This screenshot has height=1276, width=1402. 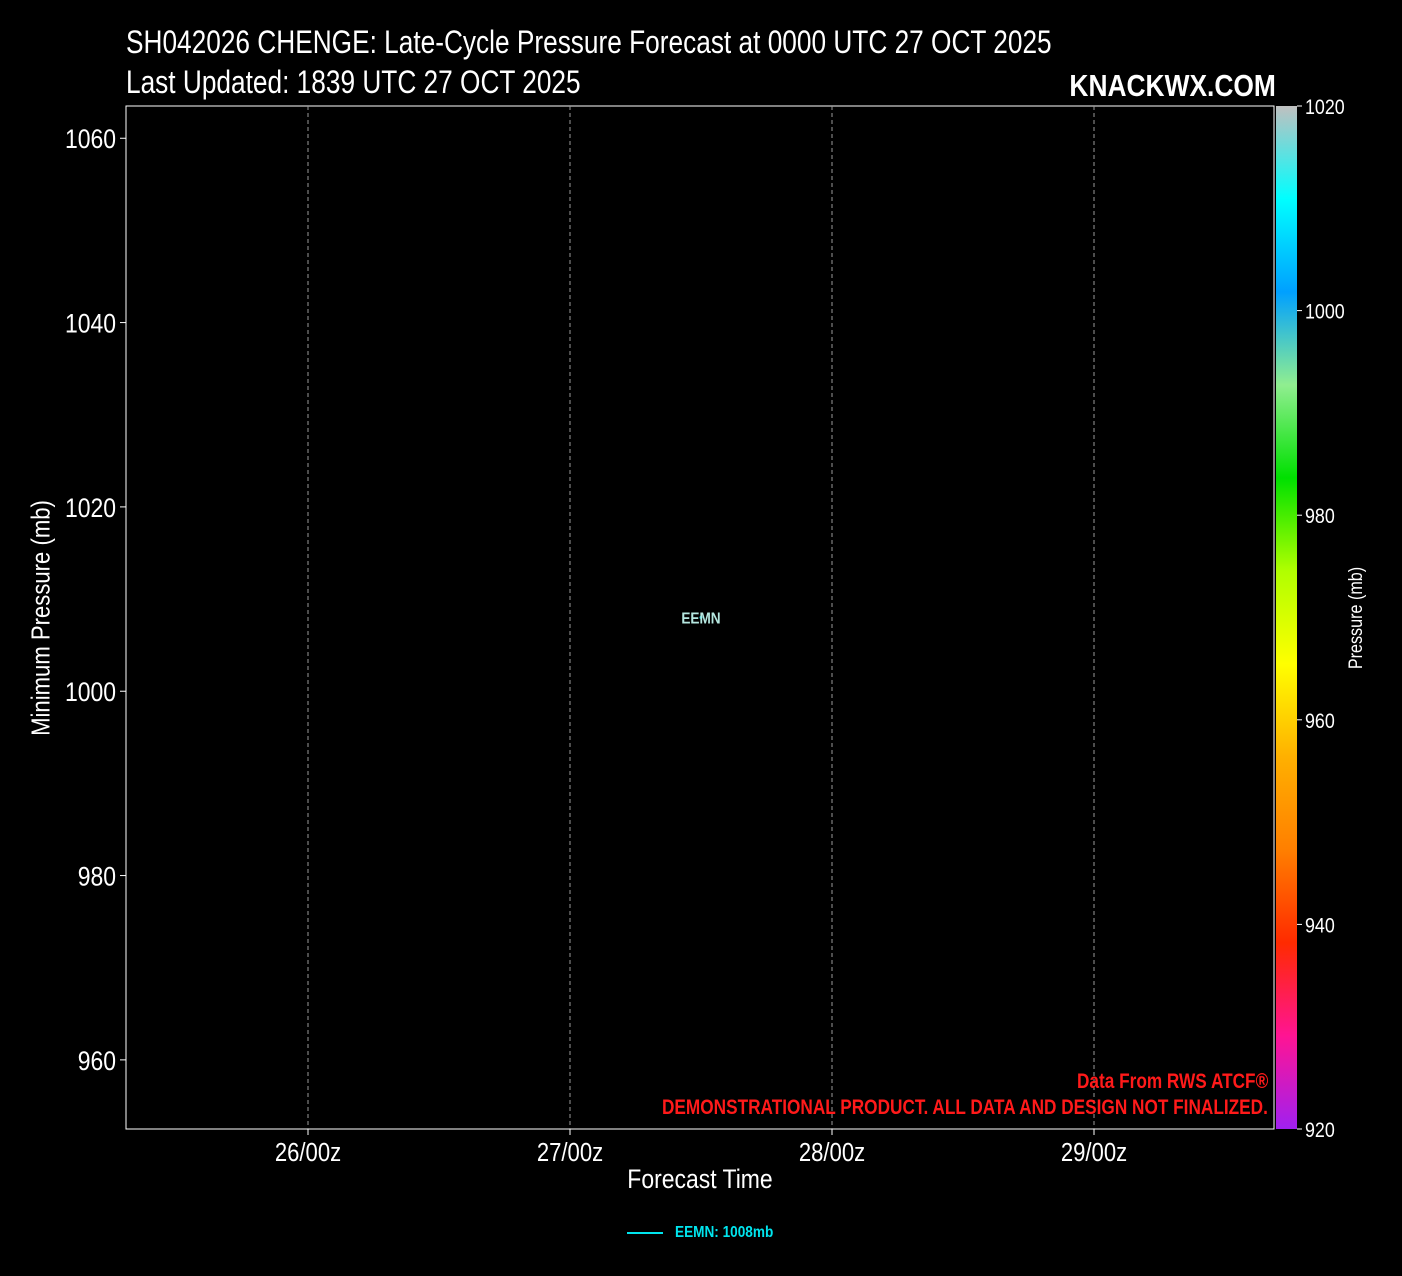 What do you see at coordinates (1094, 1152) in the screenshot?
I see `x-tick-label: 29/00z` at bounding box center [1094, 1152].